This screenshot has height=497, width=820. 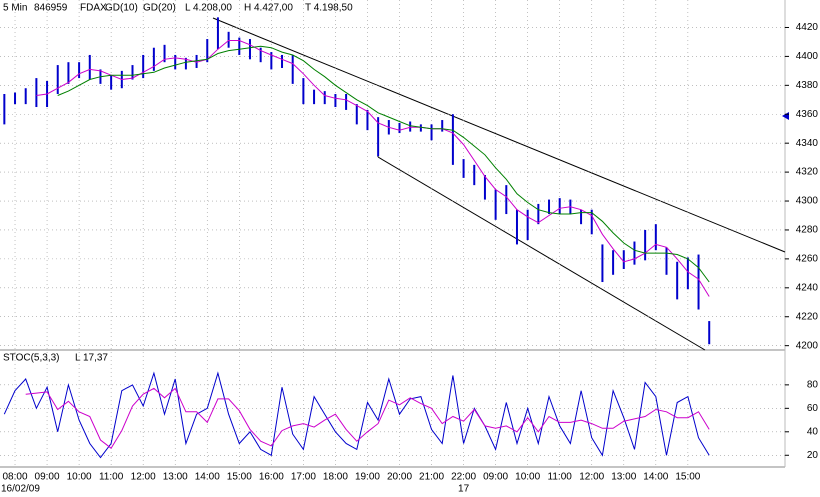 What do you see at coordinates (807, 143) in the screenshot?
I see `y-tick-label: 4340` at bounding box center [807, 143].